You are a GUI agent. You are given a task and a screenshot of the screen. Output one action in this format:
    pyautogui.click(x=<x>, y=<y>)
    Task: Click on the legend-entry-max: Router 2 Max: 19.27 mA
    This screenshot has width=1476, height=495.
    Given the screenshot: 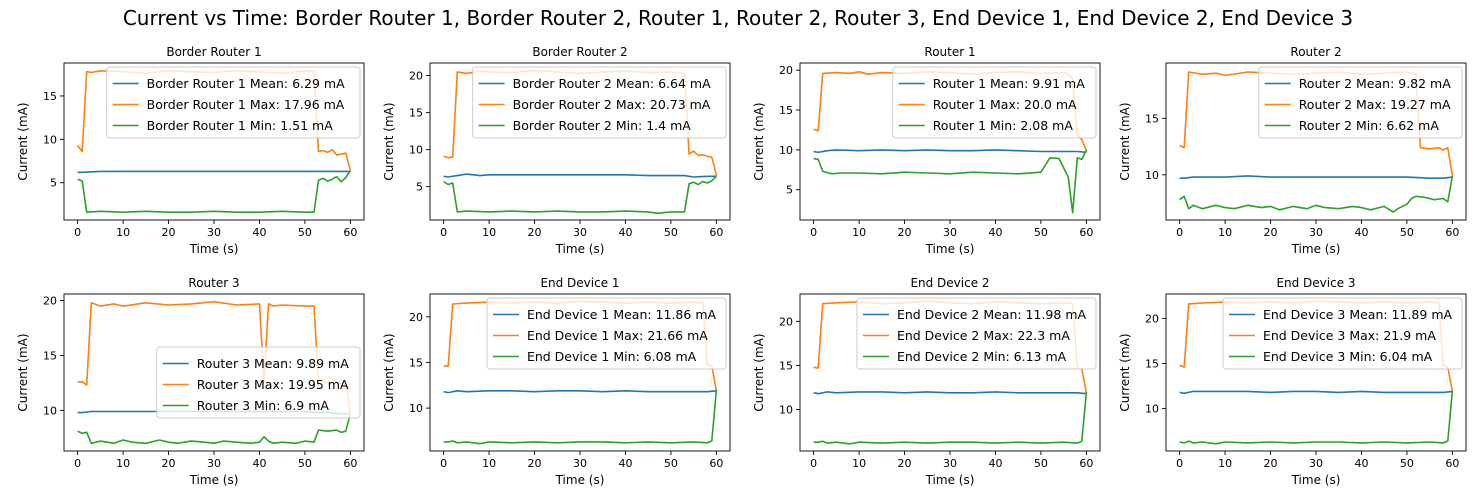 What is the action you would take?
    pyautogui.click(x=1375, y=104)
    